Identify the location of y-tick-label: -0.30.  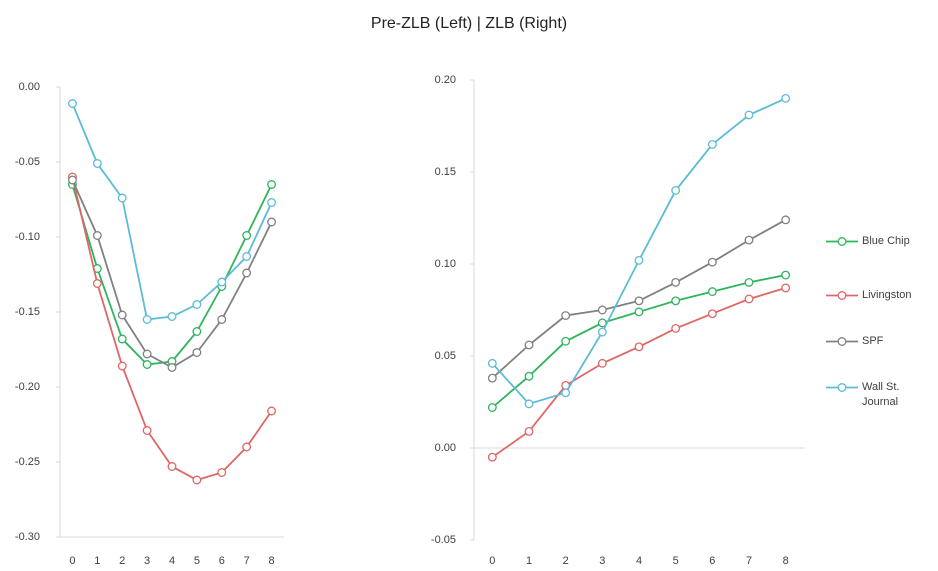
(27, 537).